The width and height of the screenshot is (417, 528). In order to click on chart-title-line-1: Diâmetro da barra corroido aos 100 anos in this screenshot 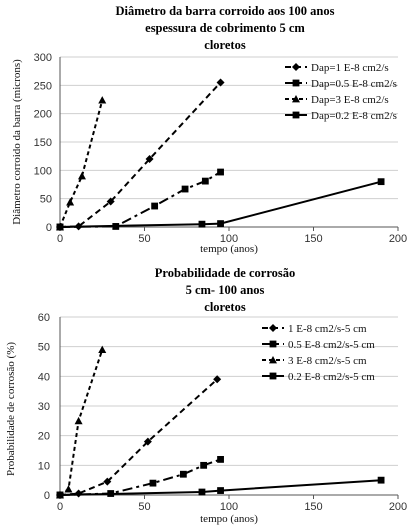, I will do `click(225, 11)`.